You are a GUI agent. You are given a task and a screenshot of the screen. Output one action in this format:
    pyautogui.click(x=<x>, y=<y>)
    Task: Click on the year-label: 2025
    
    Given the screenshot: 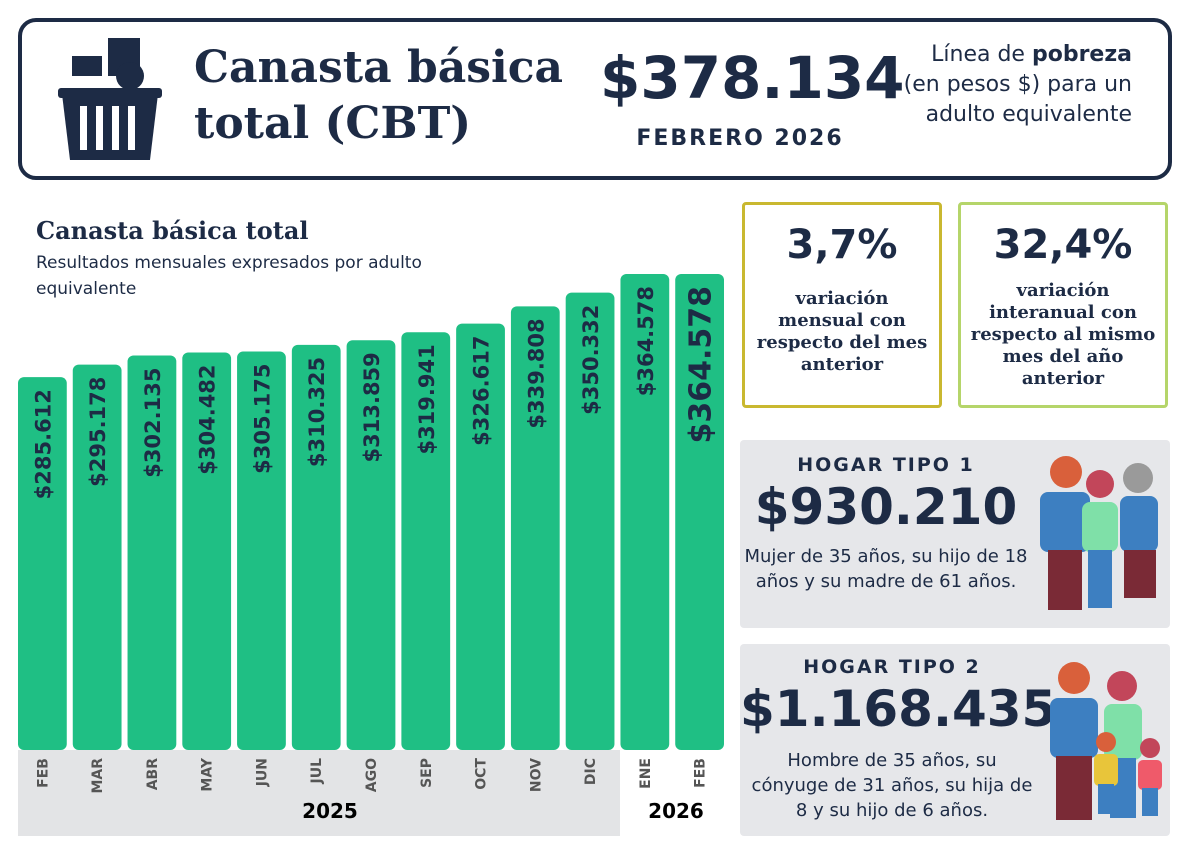 What is the action you would take?
    pyautogui.click(x=330, y=811)
    